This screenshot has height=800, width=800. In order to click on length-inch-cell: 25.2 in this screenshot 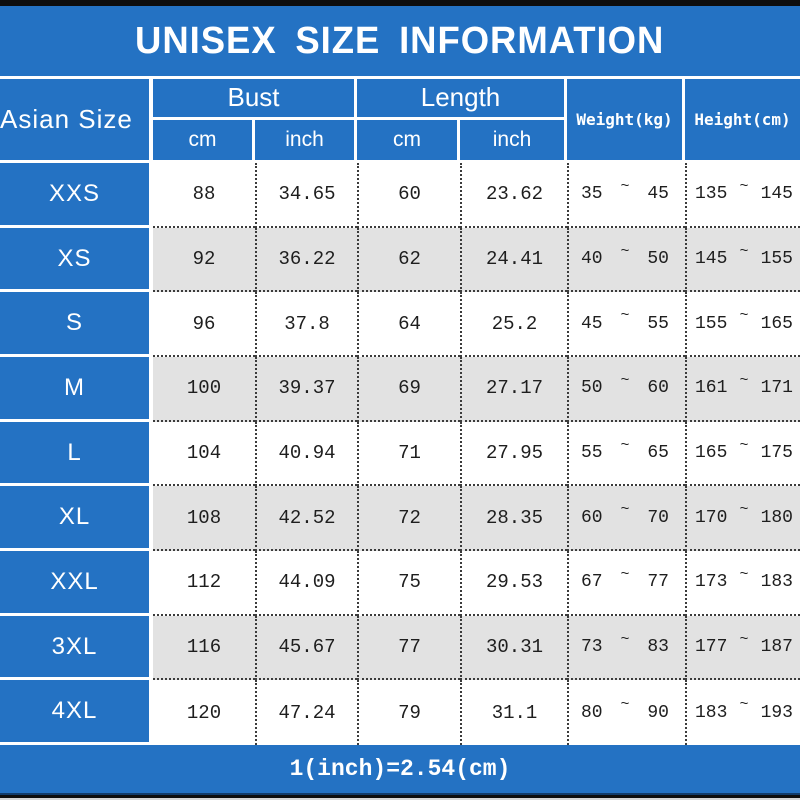, I will do `click(513, 325)`.